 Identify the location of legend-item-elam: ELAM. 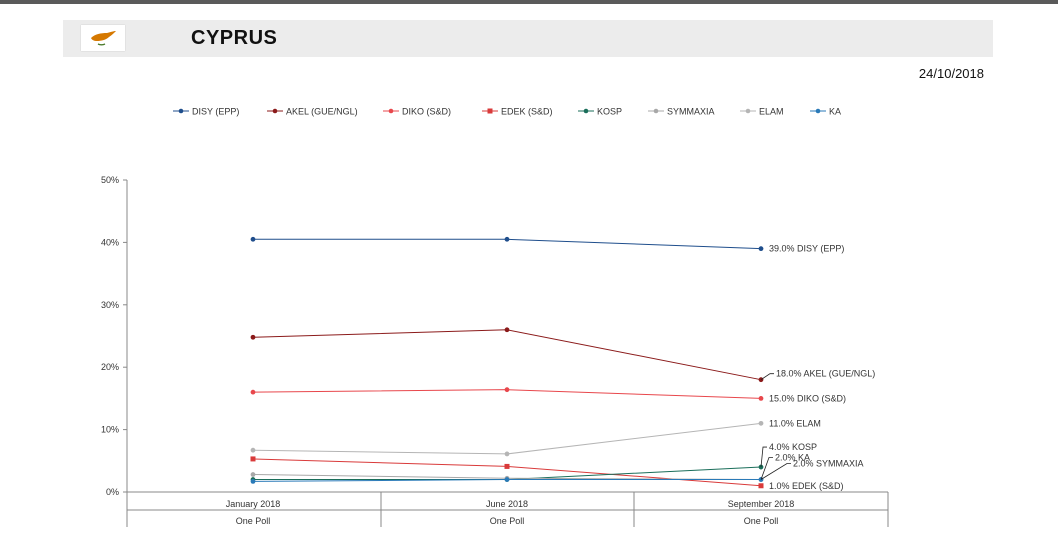
(762, 112).